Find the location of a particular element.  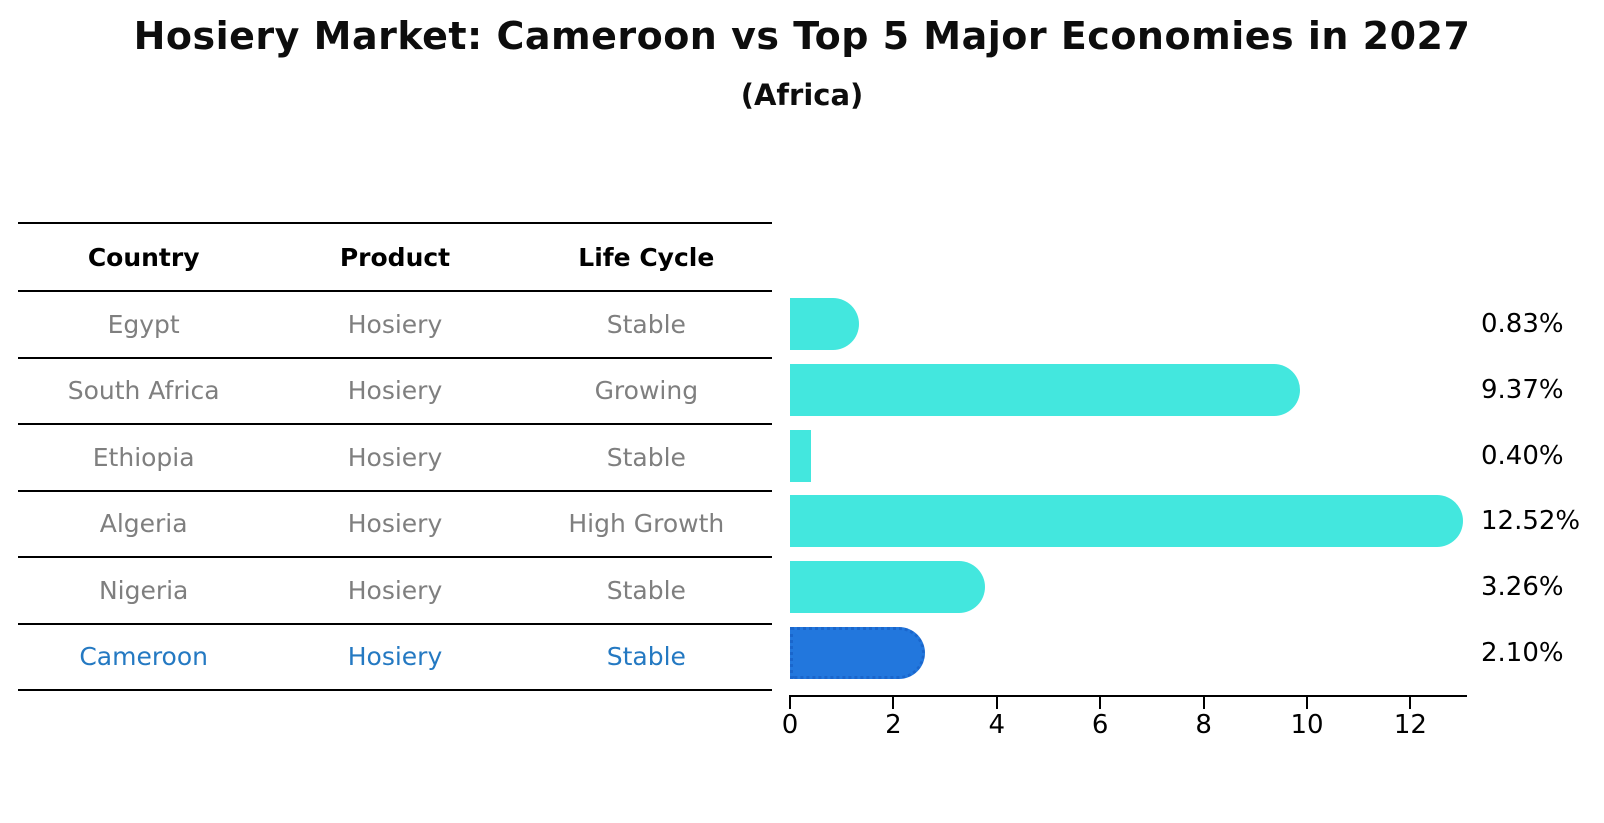

table-header-row: Country Product Life Cycle is located at coordinates (395, 256).